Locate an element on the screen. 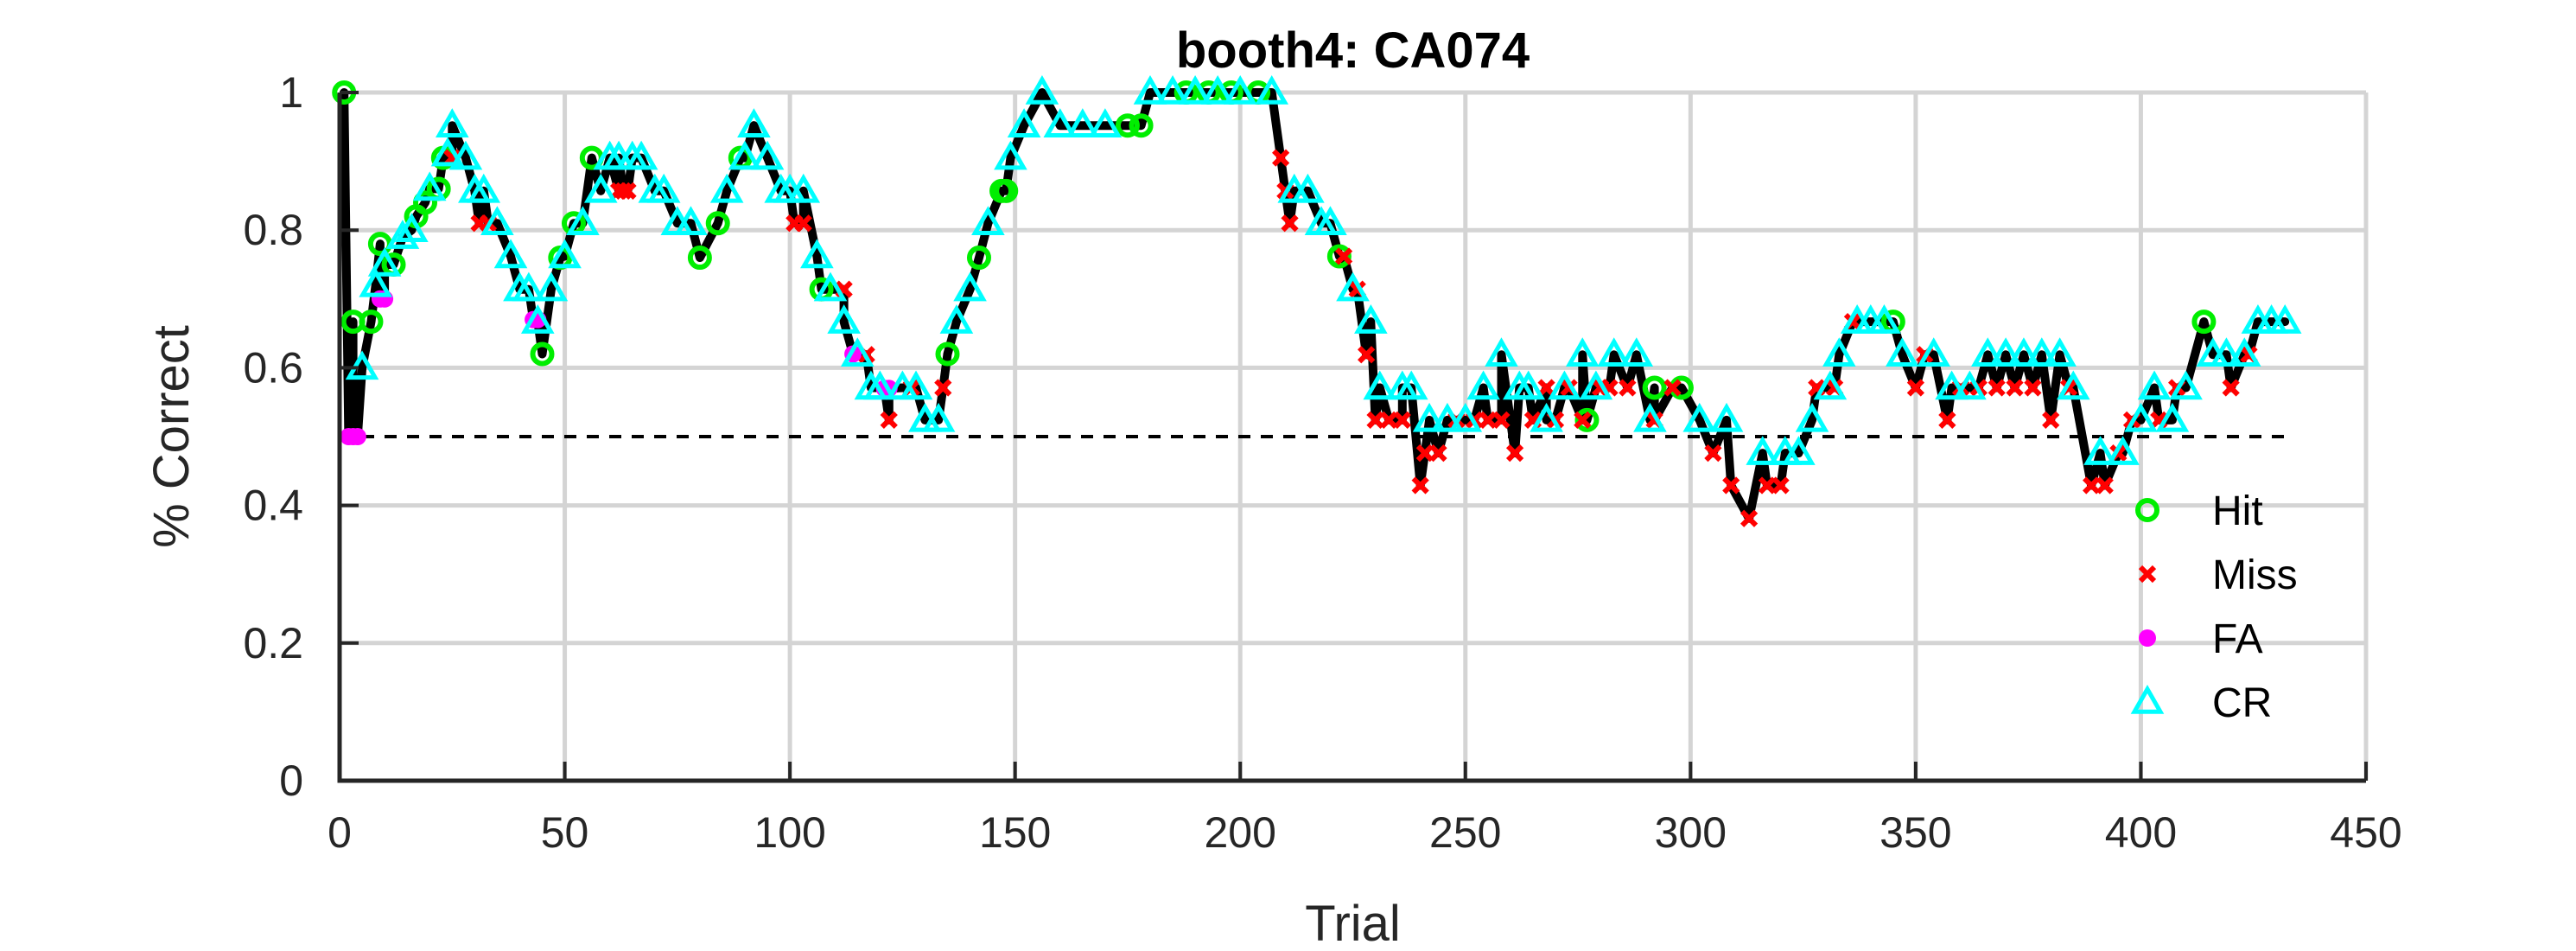 The height and width of the screenshot is (951, 2576). x-tick-label: 150 is located at coordinates (1015, 832).